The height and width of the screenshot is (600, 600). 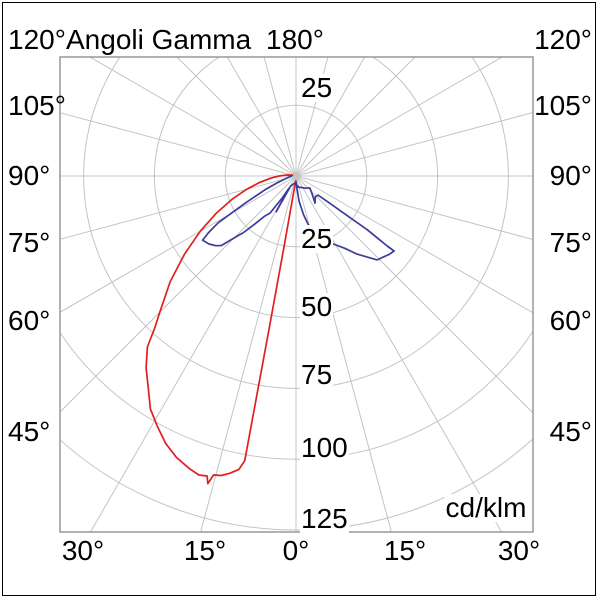 What do you see at coordinates (295, 39) in the screenshot?
I see `angle-label-top-180: 180°` at bounding box center [295, 39].